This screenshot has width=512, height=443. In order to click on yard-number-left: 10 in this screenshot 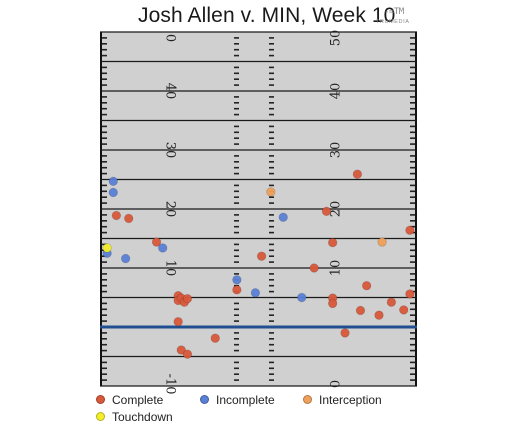, I will do `click(170, 268)`.